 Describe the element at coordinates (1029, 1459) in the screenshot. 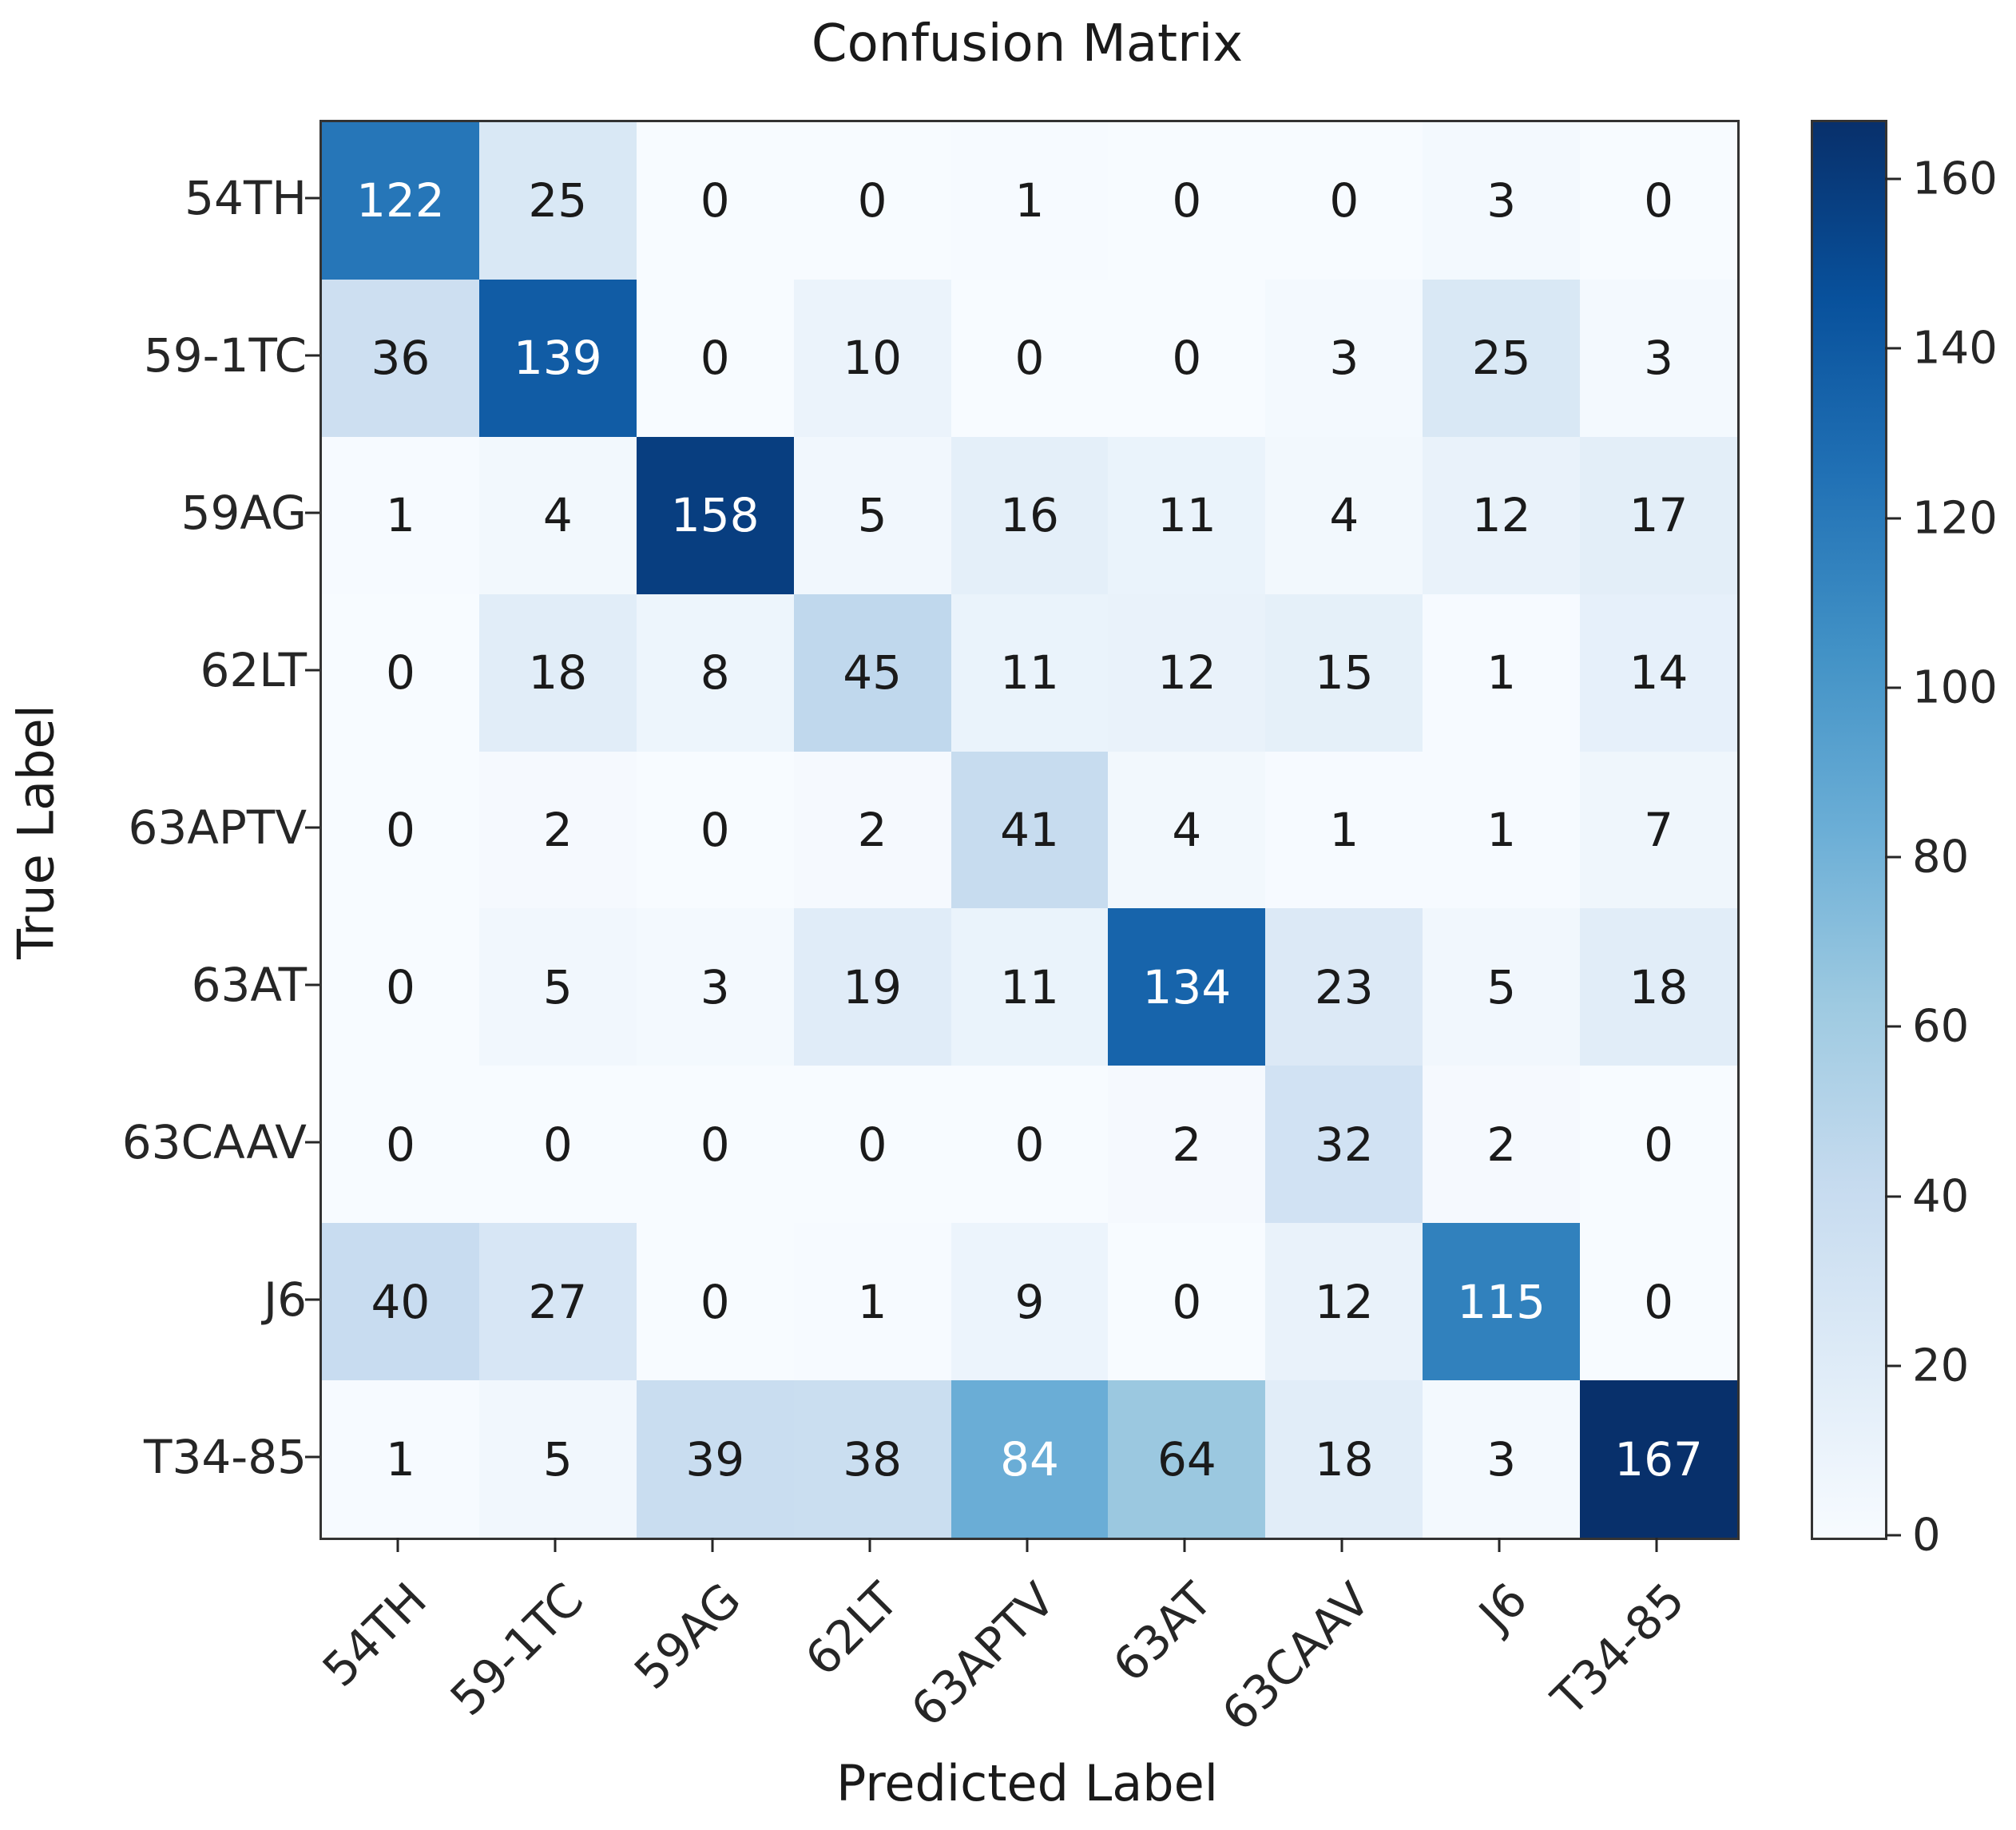

I see `matrix-cell: 84` at that location.